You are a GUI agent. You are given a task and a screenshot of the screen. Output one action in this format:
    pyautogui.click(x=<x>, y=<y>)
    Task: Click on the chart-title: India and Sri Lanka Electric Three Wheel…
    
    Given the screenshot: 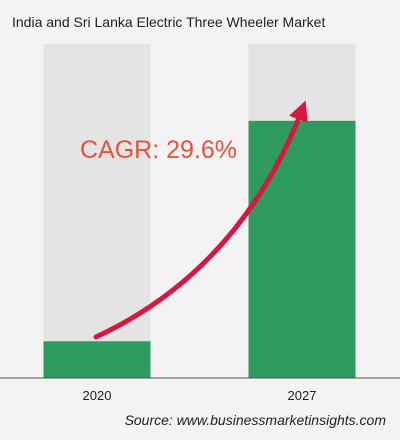 What is the action you would take?
    pyautogui.click(x=169, y=22)
    